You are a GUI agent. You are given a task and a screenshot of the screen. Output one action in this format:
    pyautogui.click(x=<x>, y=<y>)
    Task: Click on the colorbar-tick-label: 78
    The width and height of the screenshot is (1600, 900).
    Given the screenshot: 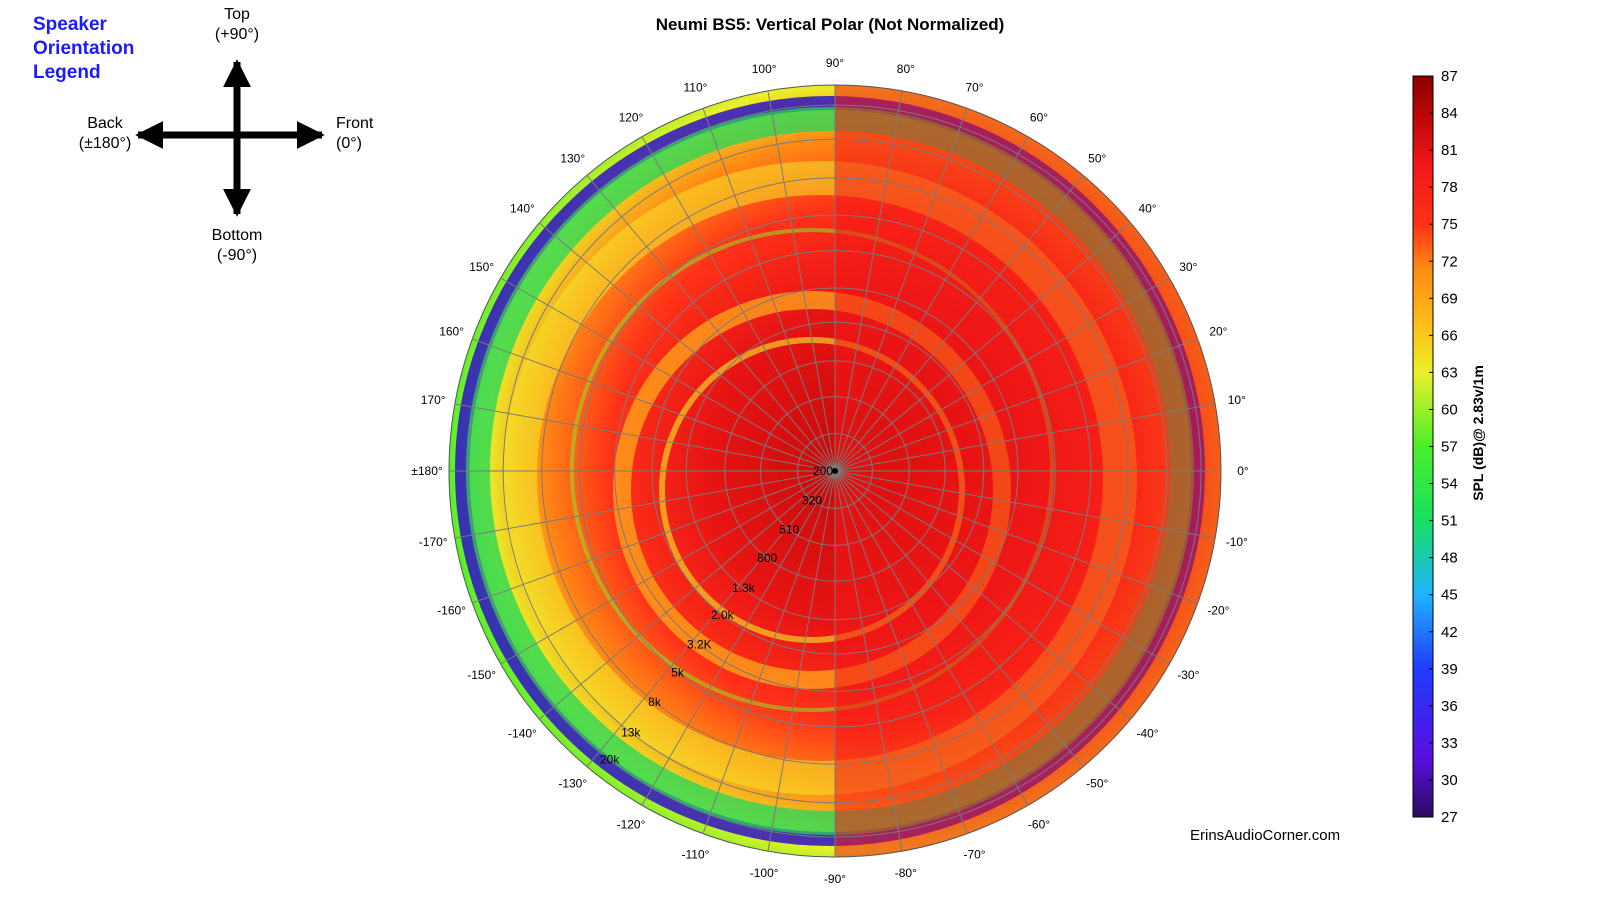 What is the action you would take?
    pyautogui.click(x=1449, y=187)
    